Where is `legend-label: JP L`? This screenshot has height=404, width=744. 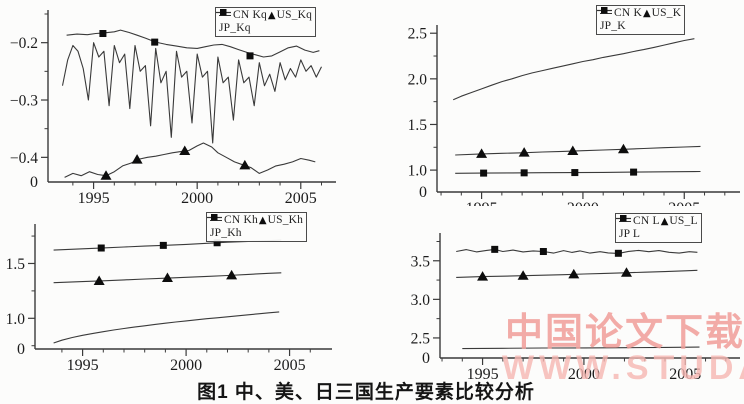 legend-label: JP L is located at coordinates (630, 234).